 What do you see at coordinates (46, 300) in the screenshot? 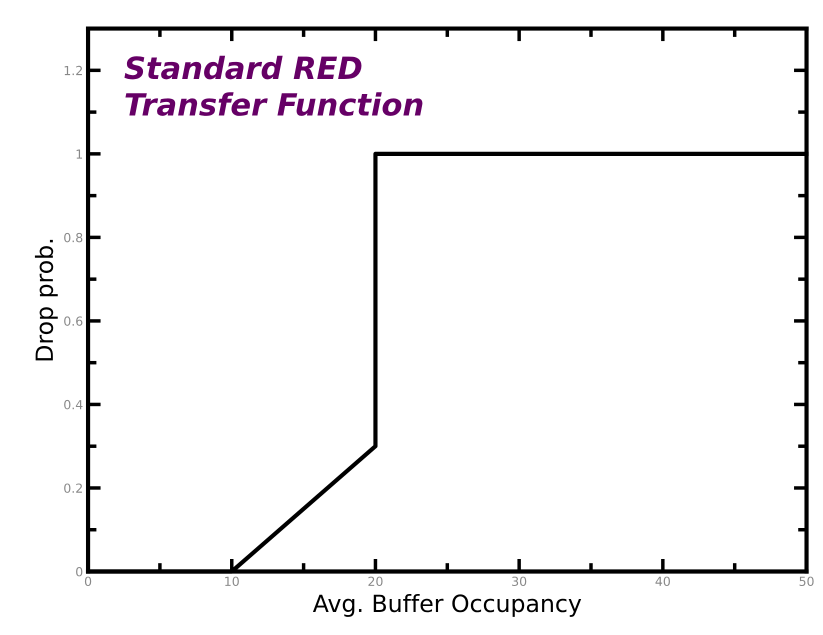
I see `y-axis-title: Drop prob.` at bounding box center [46, 300].